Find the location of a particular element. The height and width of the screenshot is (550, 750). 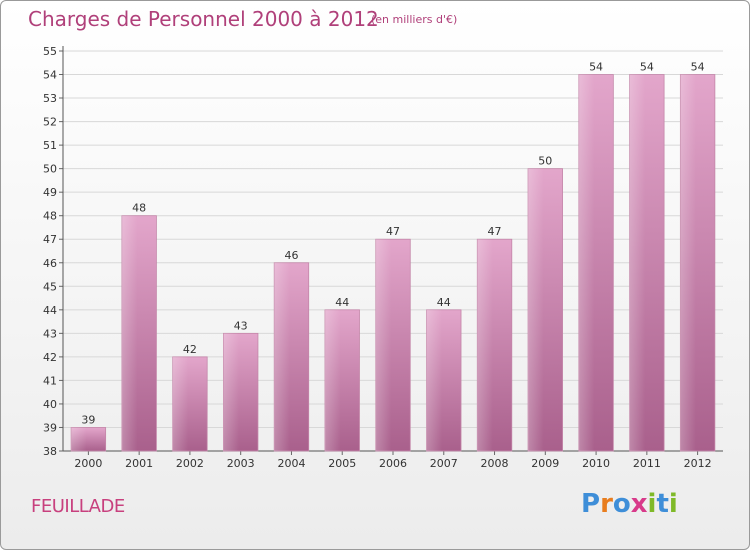

y-tick-label: 54 is located at coordinates (50, 75).